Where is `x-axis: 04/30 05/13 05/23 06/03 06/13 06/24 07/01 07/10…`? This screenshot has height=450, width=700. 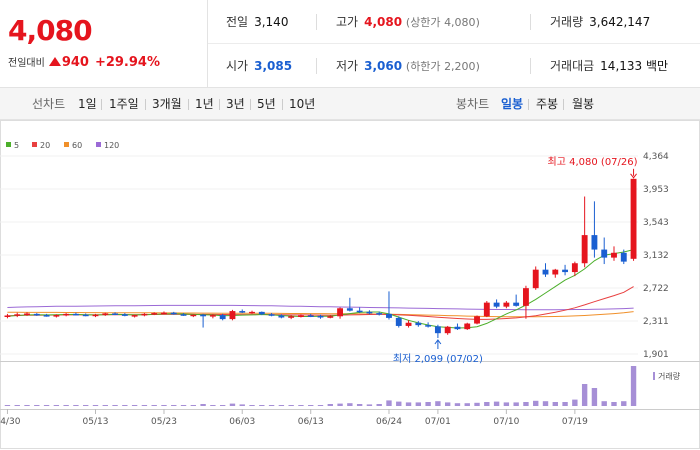 x-axis: 04/30 05/13 05/23 06/03 06/13 06/24 07/01 07/10… is located at coordinates (294, 418).